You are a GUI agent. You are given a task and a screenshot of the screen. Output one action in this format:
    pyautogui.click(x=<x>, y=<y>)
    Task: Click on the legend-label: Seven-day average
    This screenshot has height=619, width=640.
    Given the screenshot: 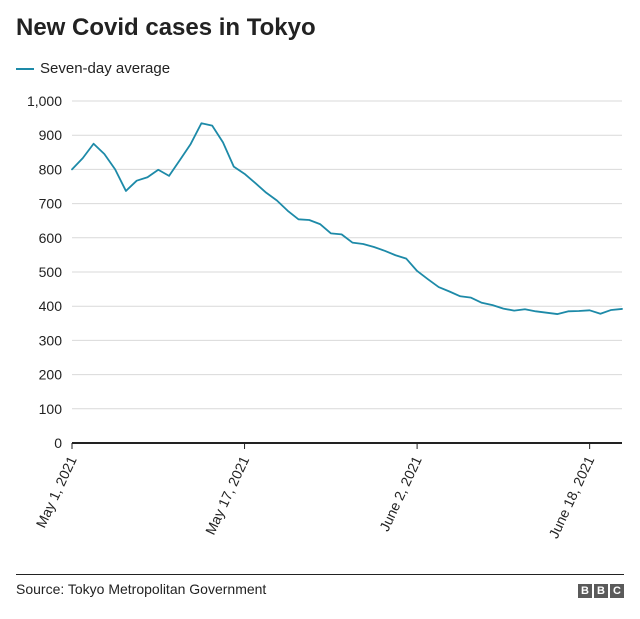 What is the action you would take?
    pyautogui.click(x=105, y=68)
    